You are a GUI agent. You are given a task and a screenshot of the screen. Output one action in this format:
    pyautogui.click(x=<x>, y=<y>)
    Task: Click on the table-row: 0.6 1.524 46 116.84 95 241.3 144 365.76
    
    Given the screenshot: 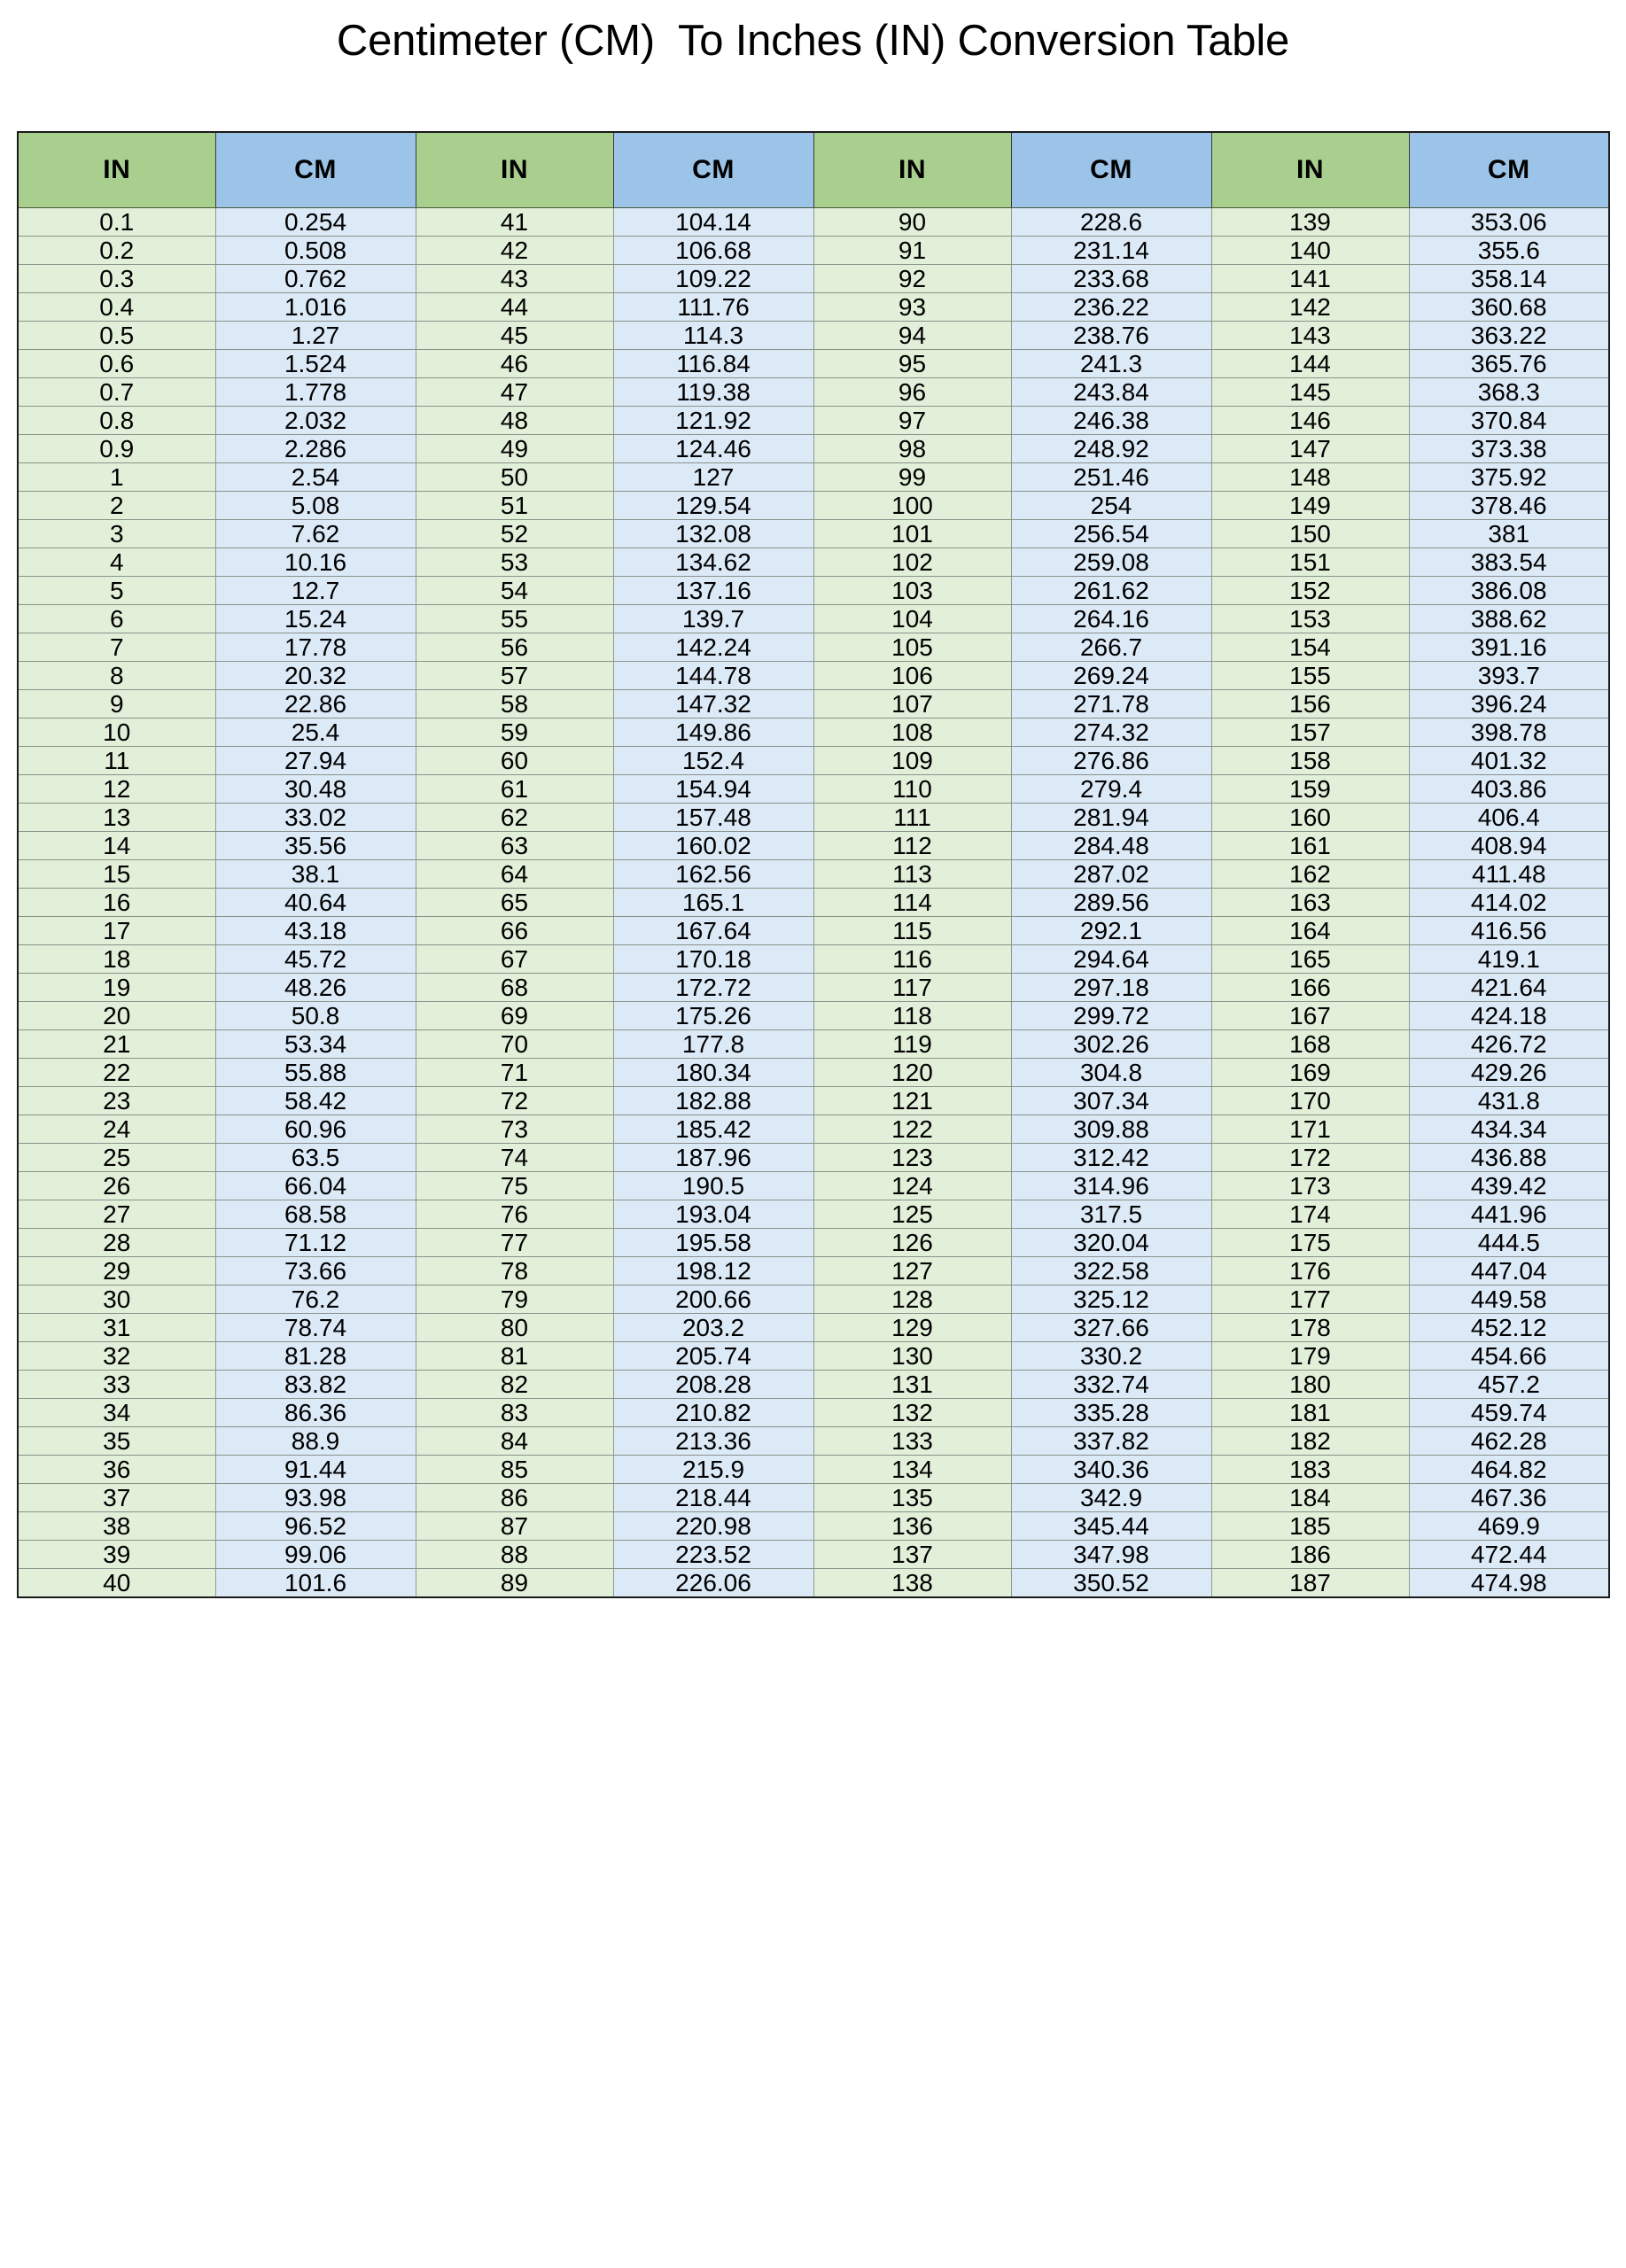 What is the action you would take?
    pyautogui.click(x=813, y=363)
    